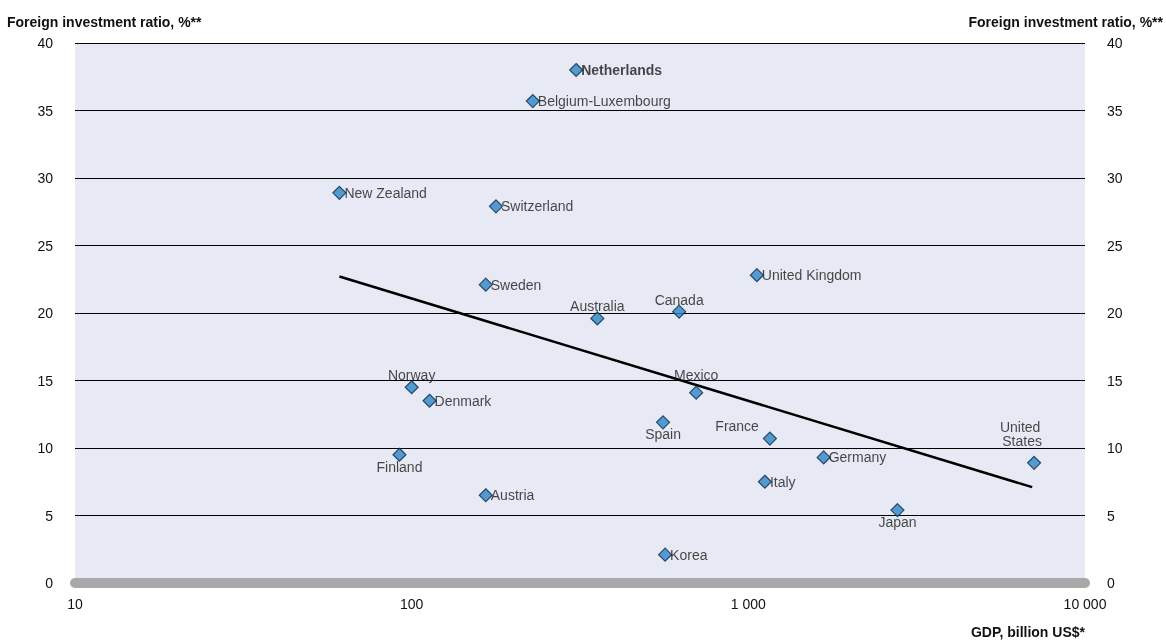 The image size is (1166, 644). What do you see at coordinates (1022, 433) in the screenshot?
I see `annotation: United States` at bounding box center [1022, 433].